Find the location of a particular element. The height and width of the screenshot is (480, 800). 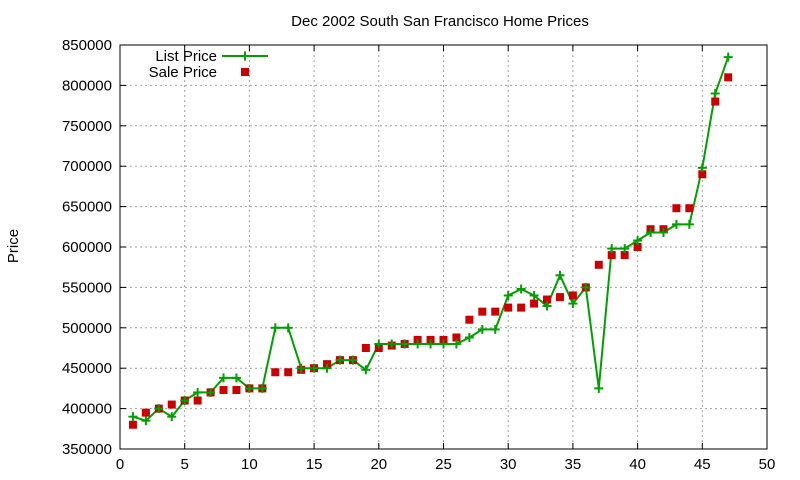

y-axis-label: Price is located at coordinates (13, 246).